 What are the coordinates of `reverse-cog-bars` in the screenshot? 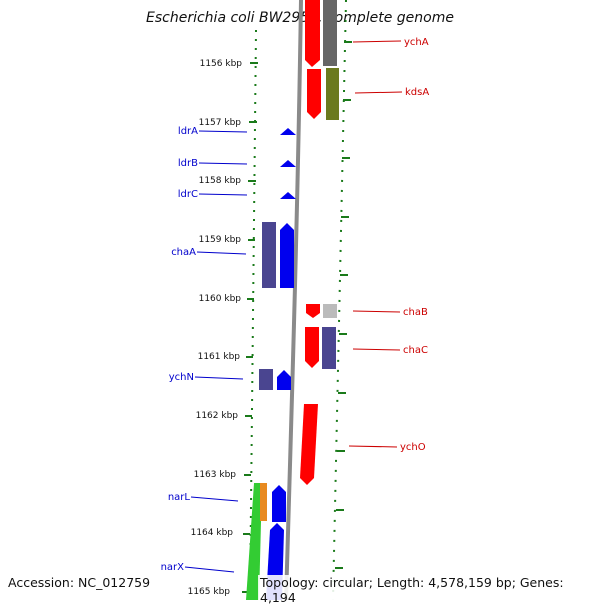 It's located at (330, 184).